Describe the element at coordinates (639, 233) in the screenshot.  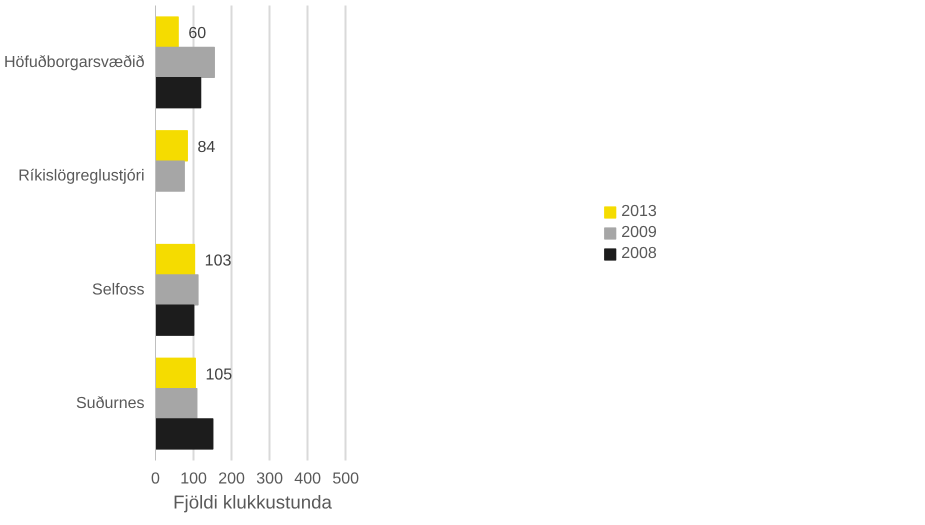
I see `legend-label: 2009` at that location.